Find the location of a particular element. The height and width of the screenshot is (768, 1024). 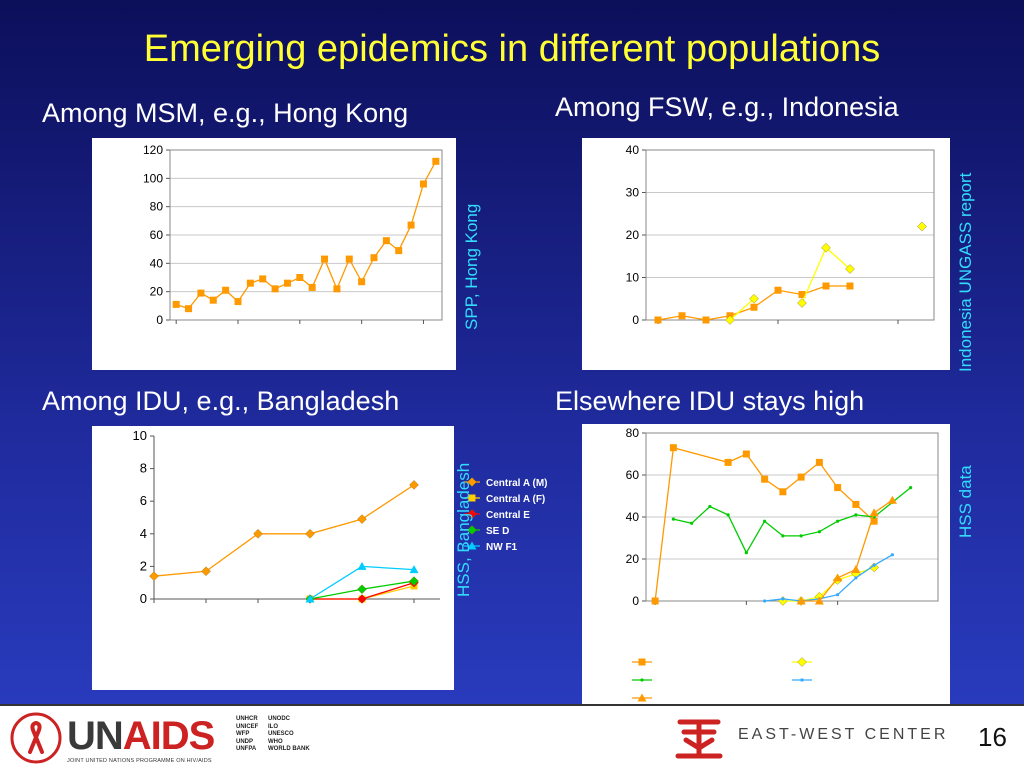

y-tick-label: 4 is located at coordinates (143, 533).